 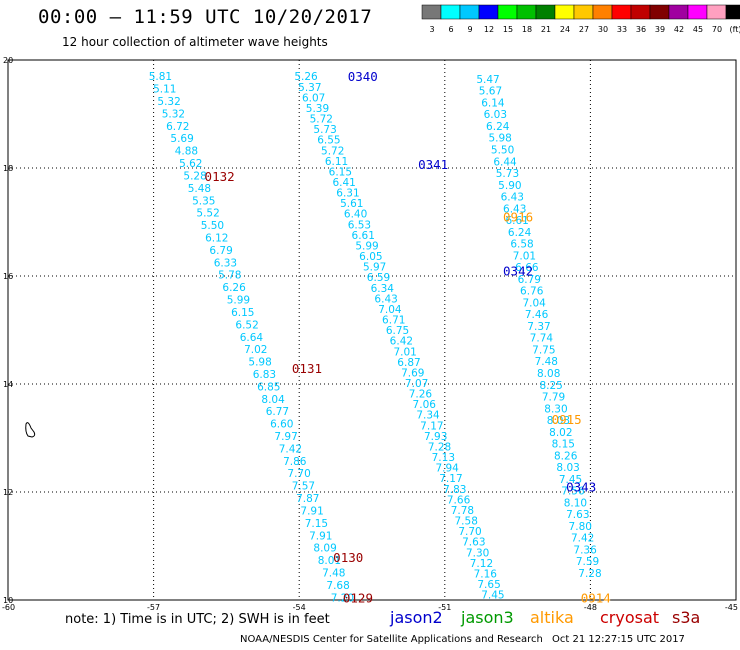 What do you see at coordinates (537, 315) in the screenshot?
I see `swh-value-label: 7.46` at bounding box center [537, 315].